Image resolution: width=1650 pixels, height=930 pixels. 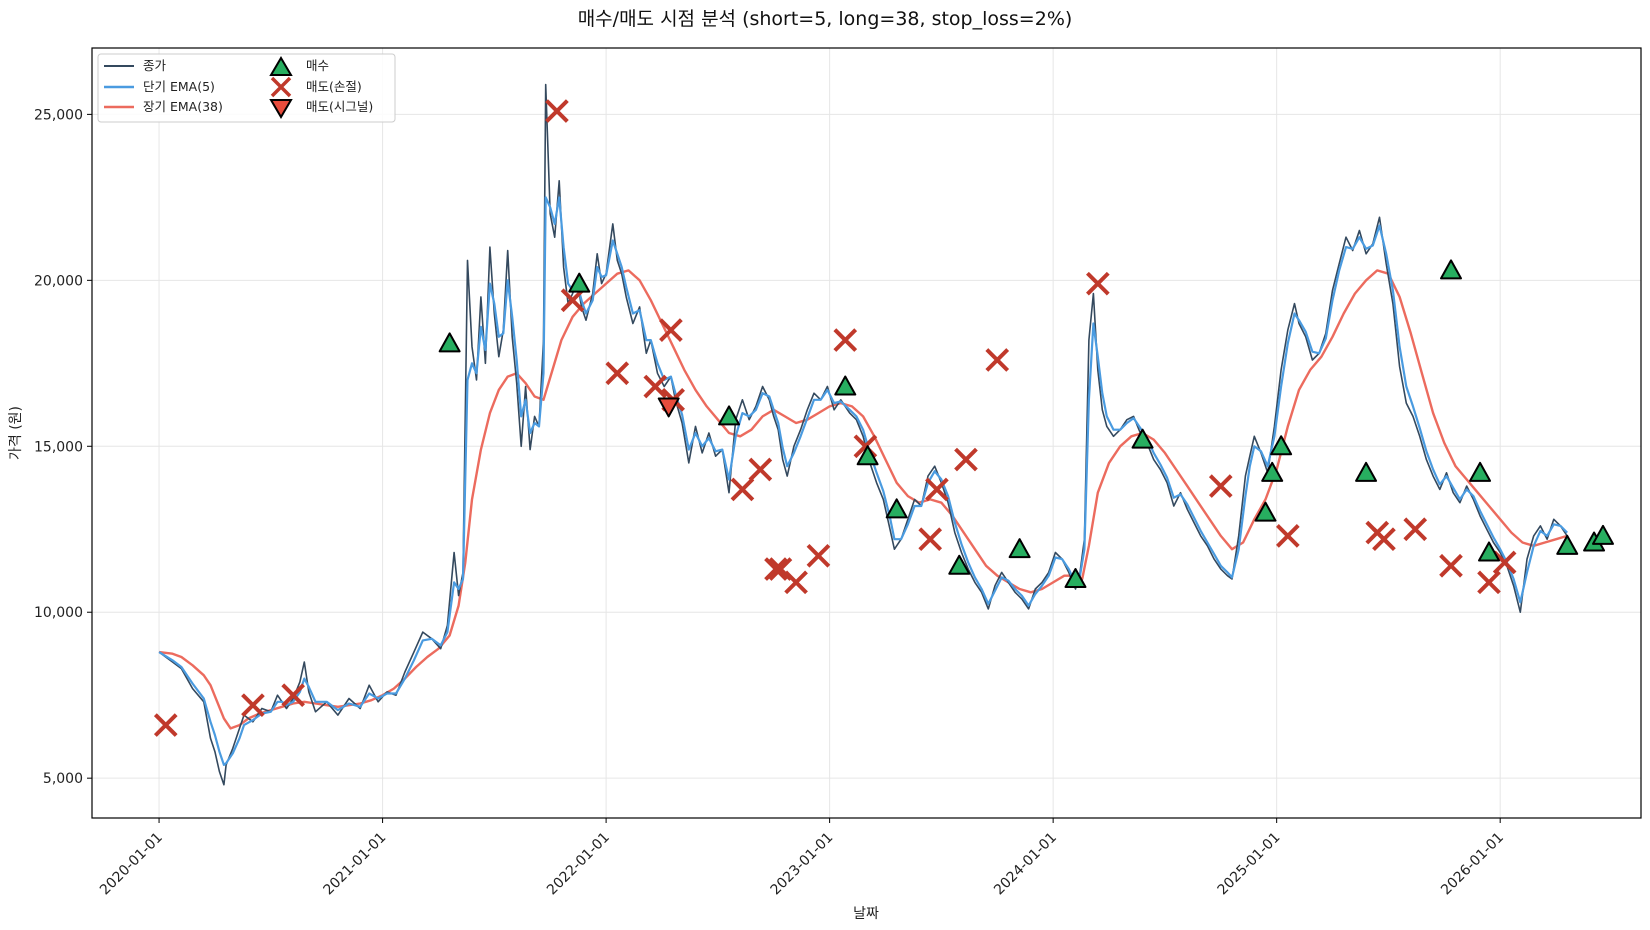 I want to click on y-axis-label: 가격 (원), so click(x=16, y=433).